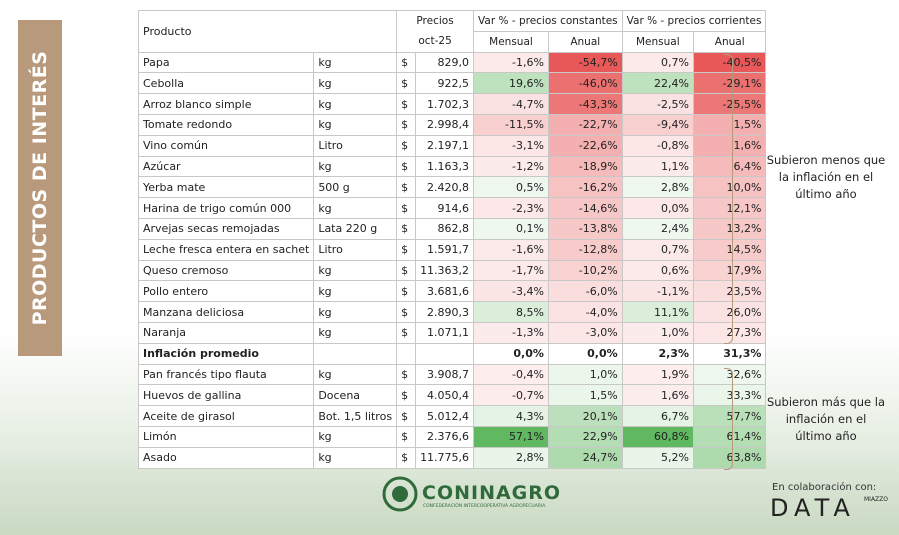  I want to click on variation: 0,7%, so click(657, 249).